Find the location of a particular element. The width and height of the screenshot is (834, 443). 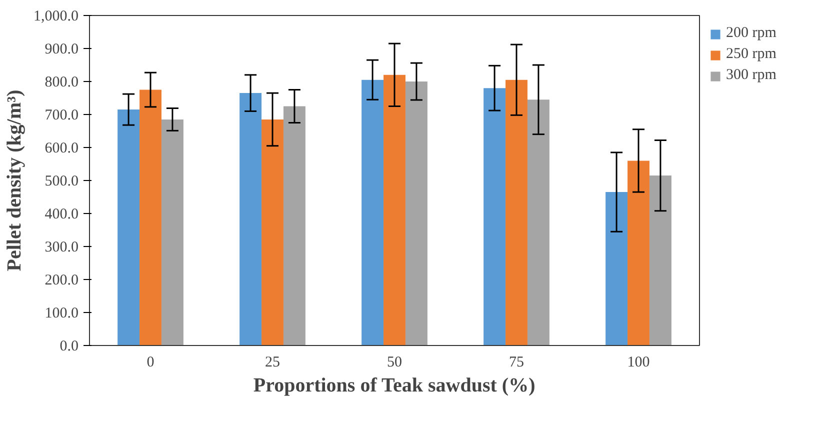

y-tick-label: 0.0 is located at coordinates (69, 346).